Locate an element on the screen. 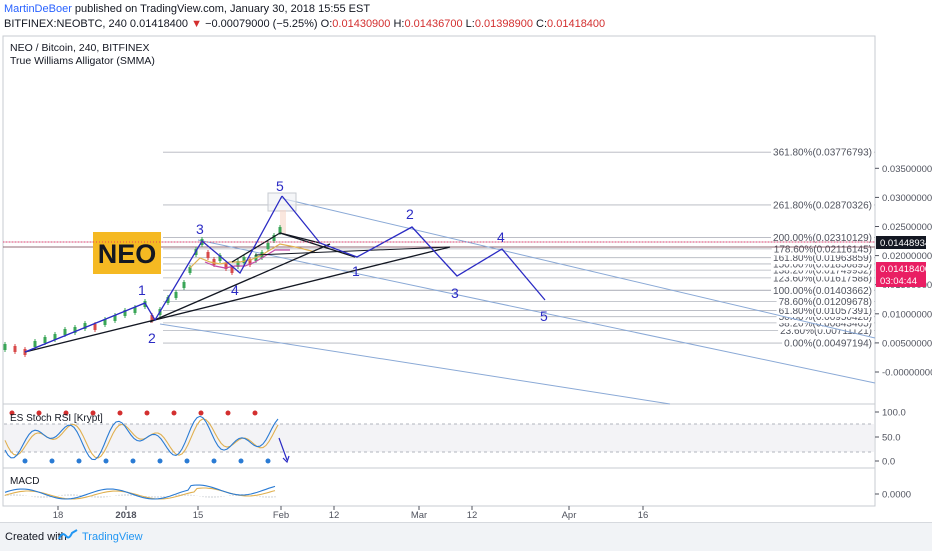 This screenshot has height=551, width=932. current-price-label: 0.01418400 is located at coordinates (905, 269).